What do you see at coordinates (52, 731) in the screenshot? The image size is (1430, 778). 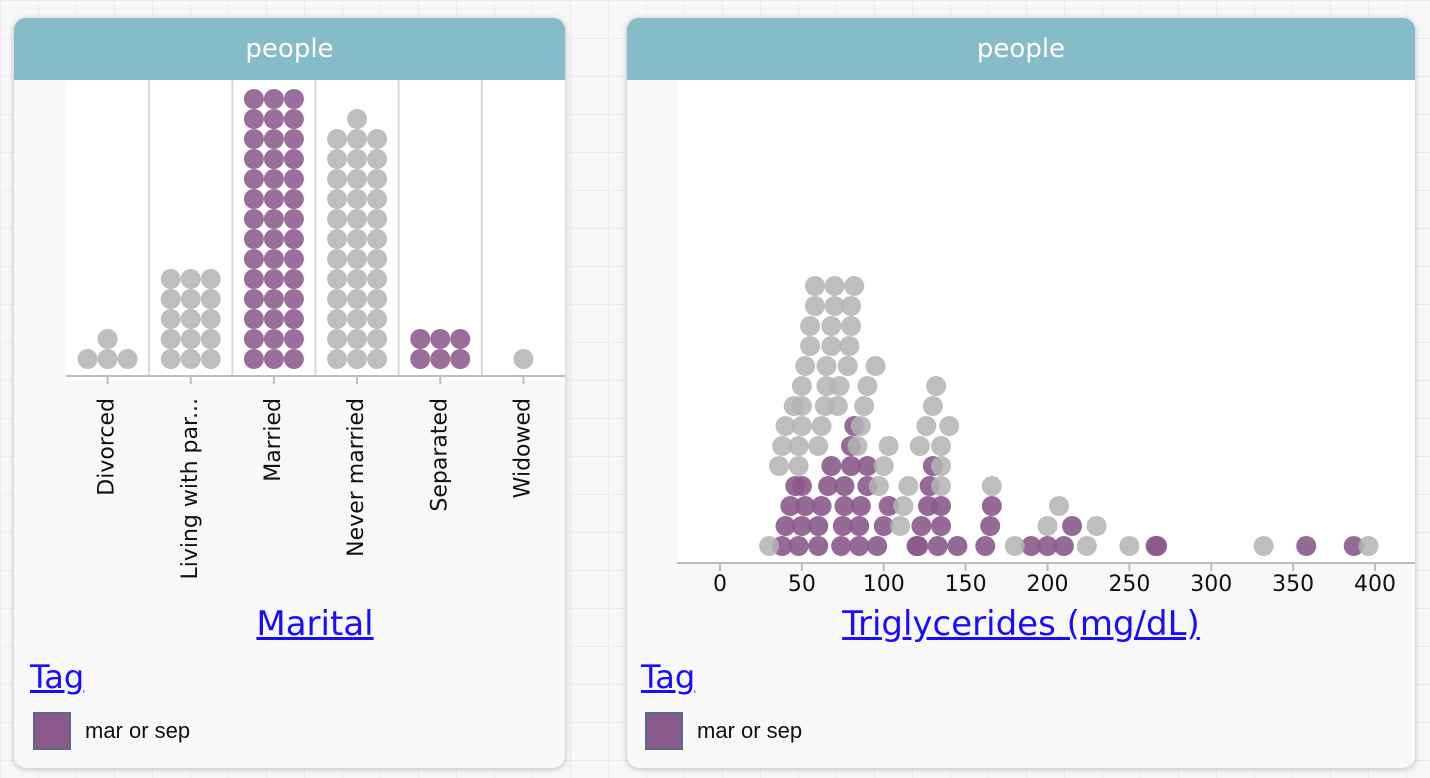 I see `legend-swatch` at bounding box center [52, 731].